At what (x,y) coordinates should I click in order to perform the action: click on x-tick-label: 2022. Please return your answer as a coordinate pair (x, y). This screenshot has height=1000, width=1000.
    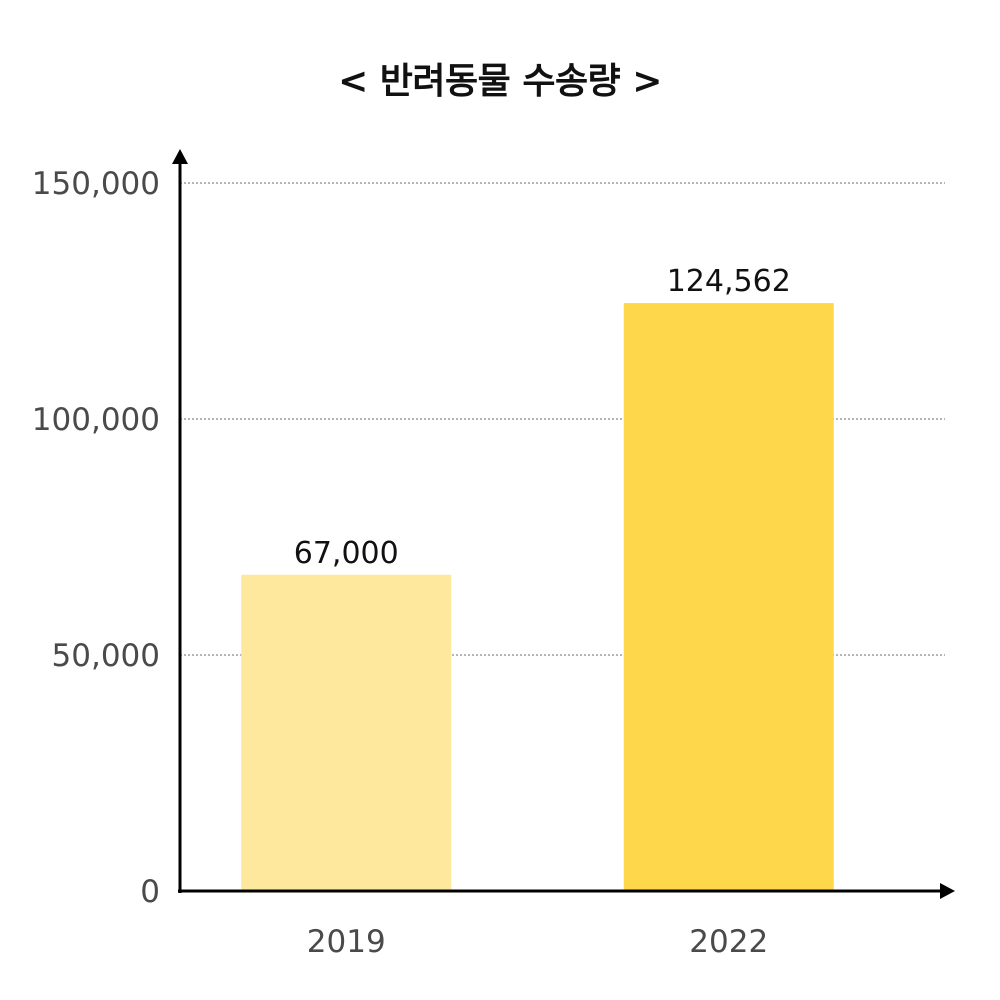
    Looking at the image, I should click on (728, 942).